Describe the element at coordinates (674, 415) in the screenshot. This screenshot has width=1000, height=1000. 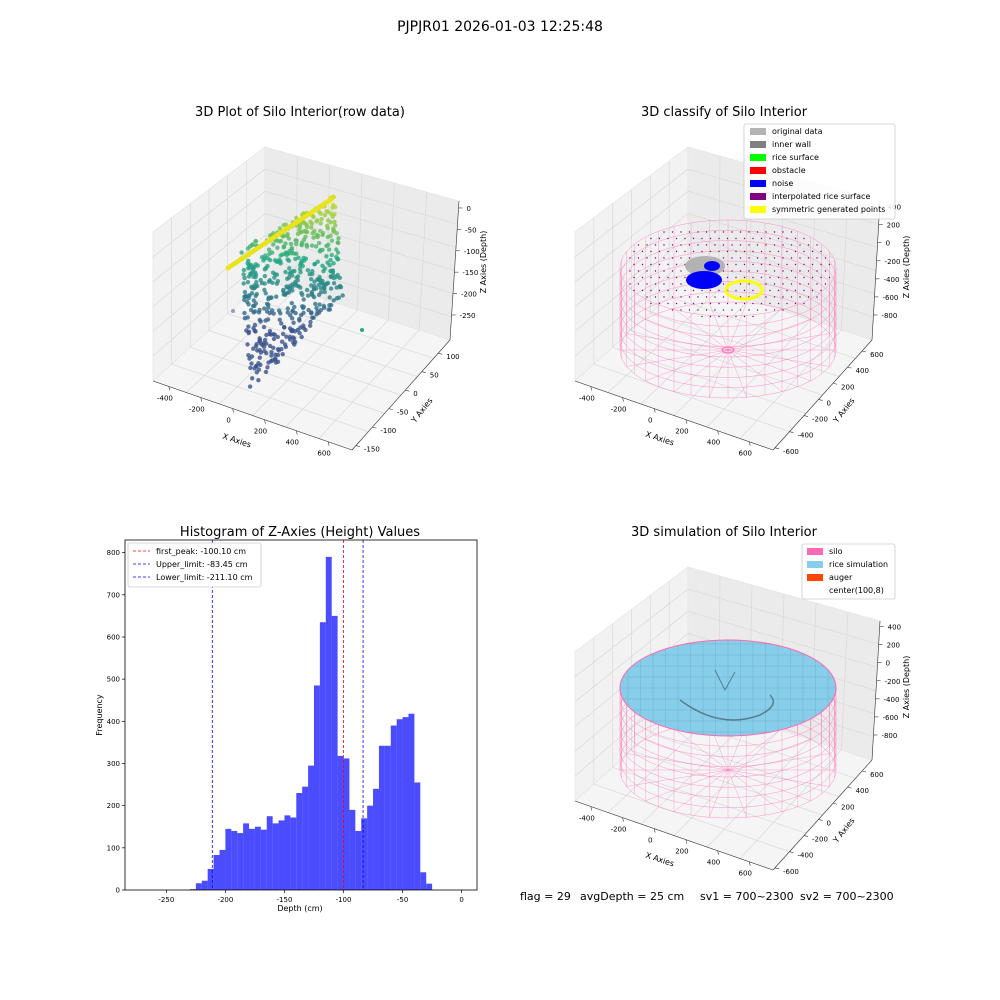
I see `x-axis-line` at that location.